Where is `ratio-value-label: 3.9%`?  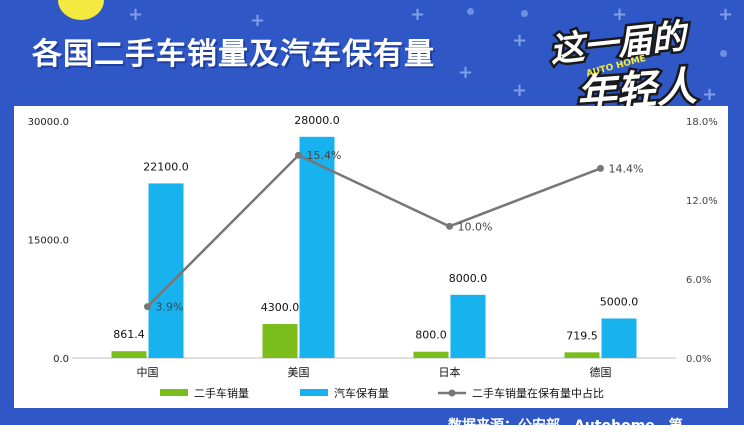
ratio-value-label: 3.9% is located at coordinates (170, 307).